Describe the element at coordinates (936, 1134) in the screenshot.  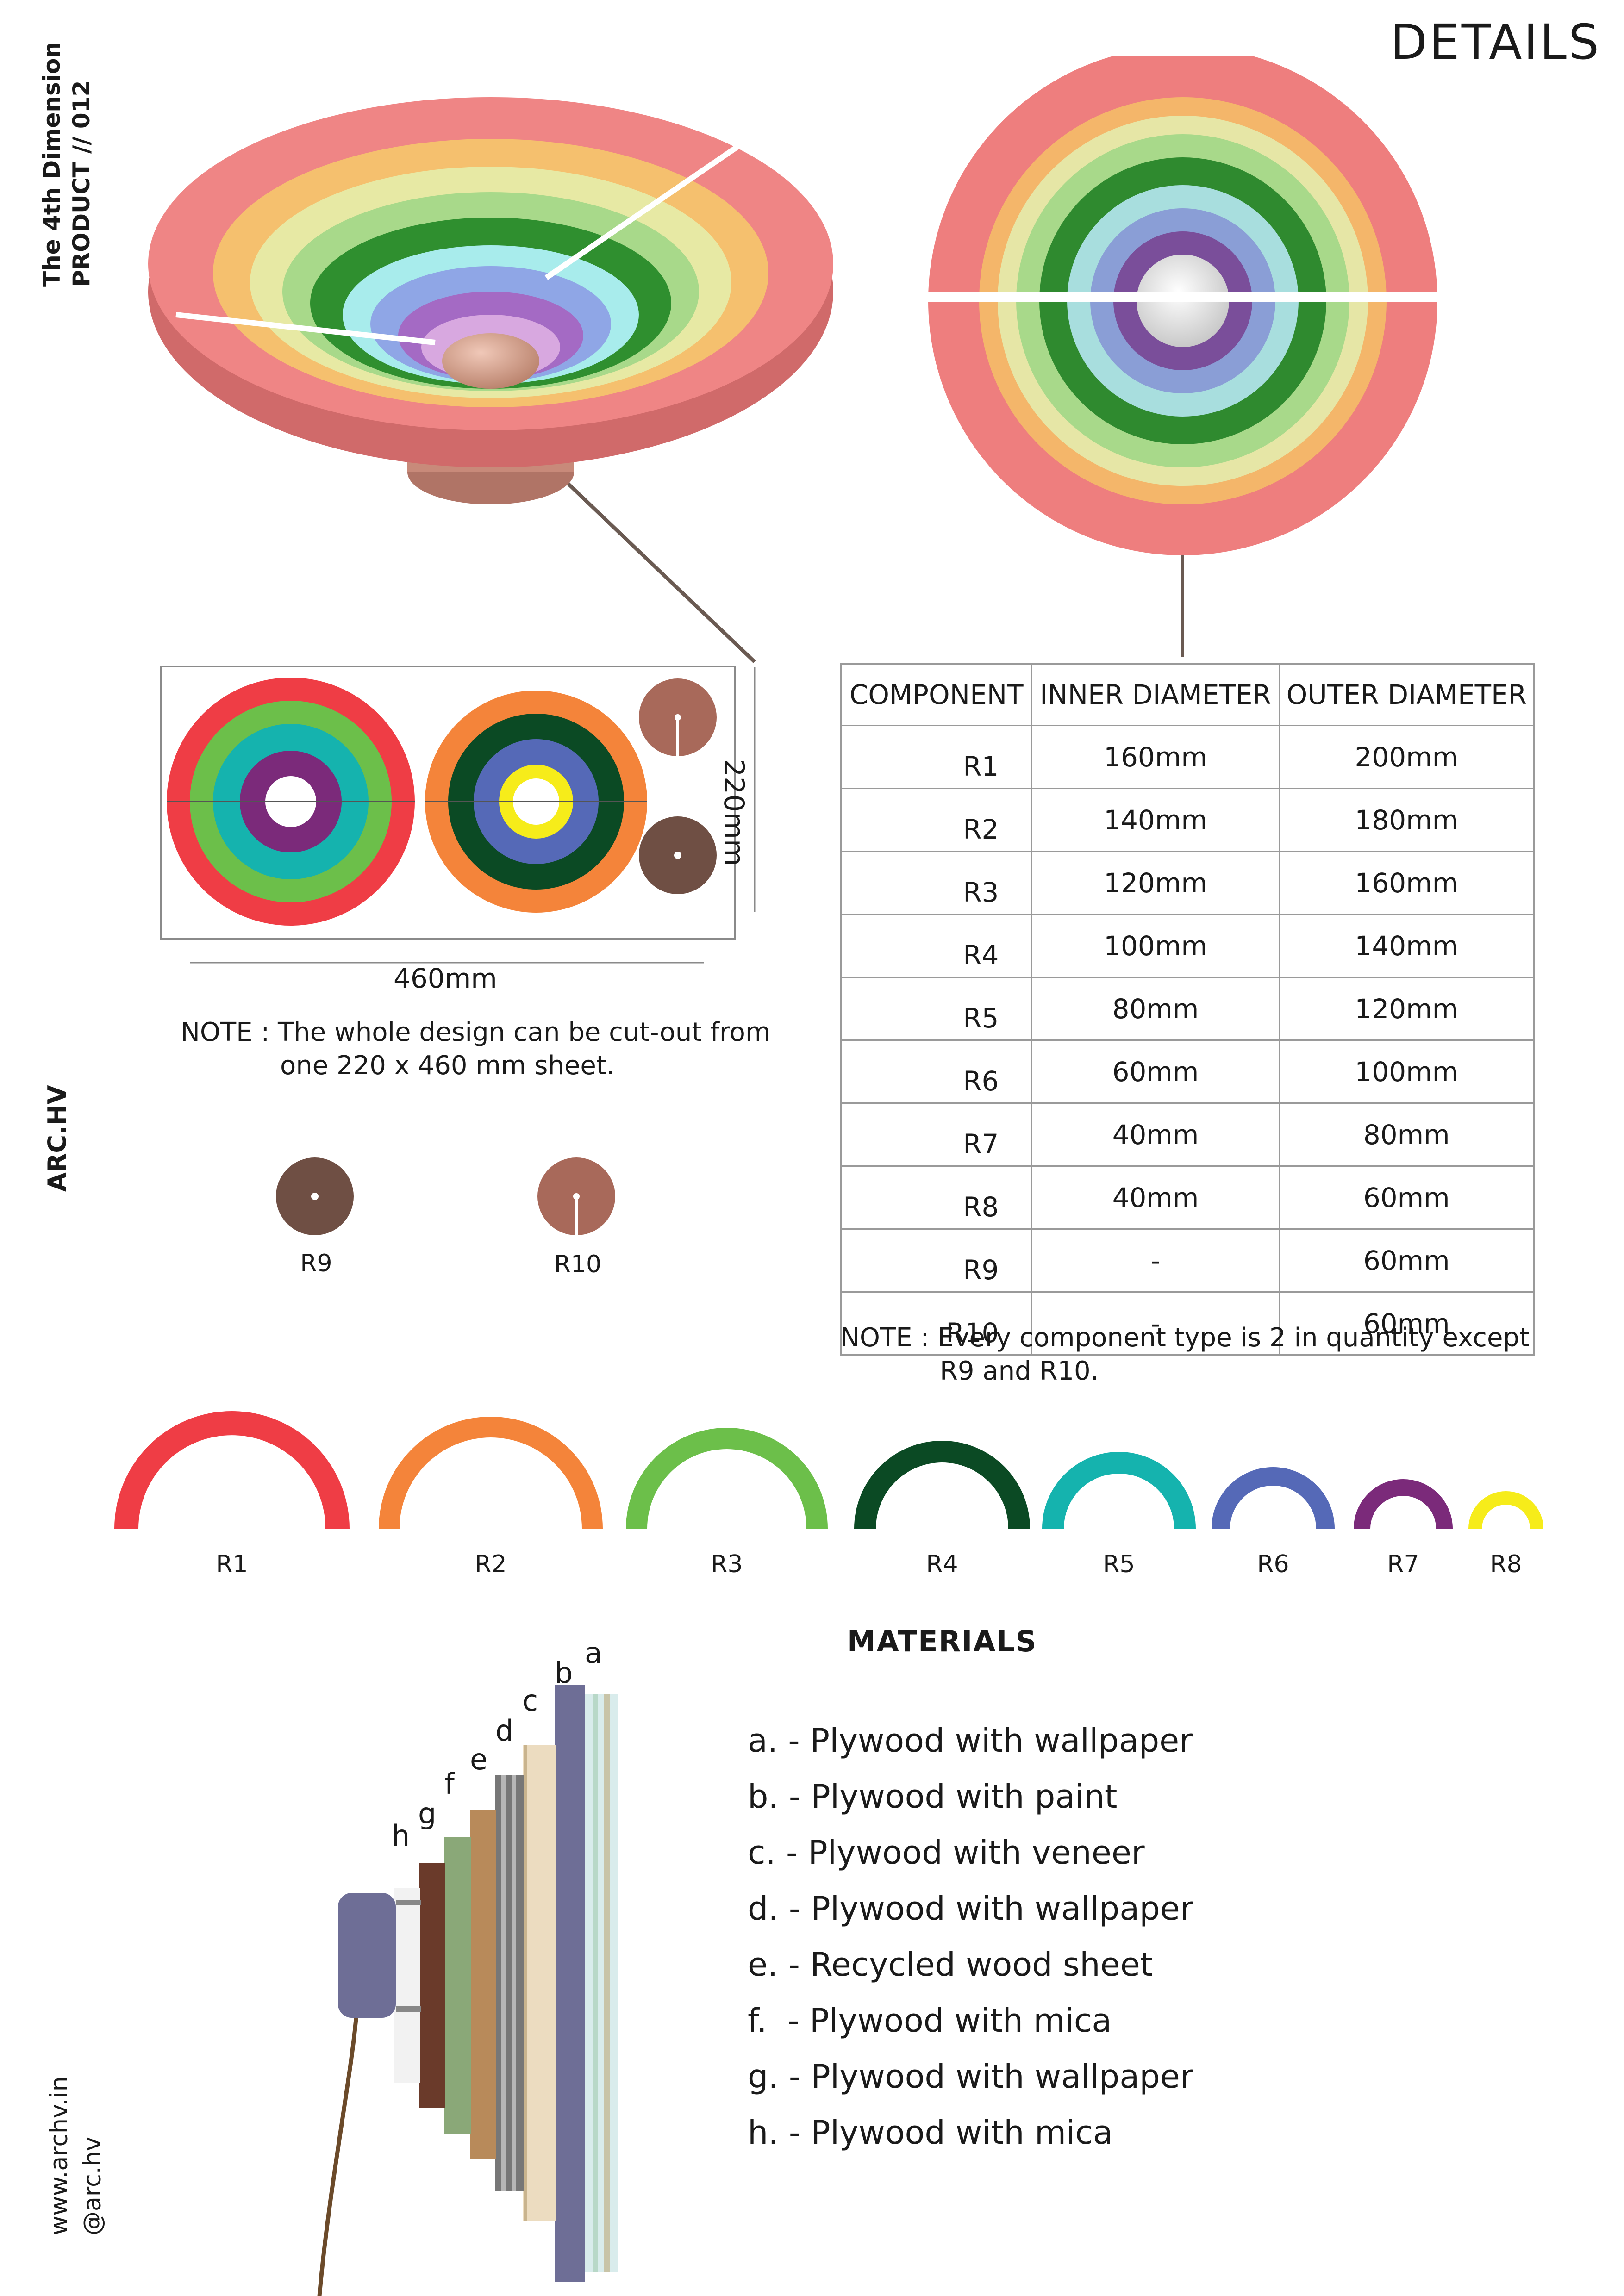
I see `cell-component: R7` at that location.